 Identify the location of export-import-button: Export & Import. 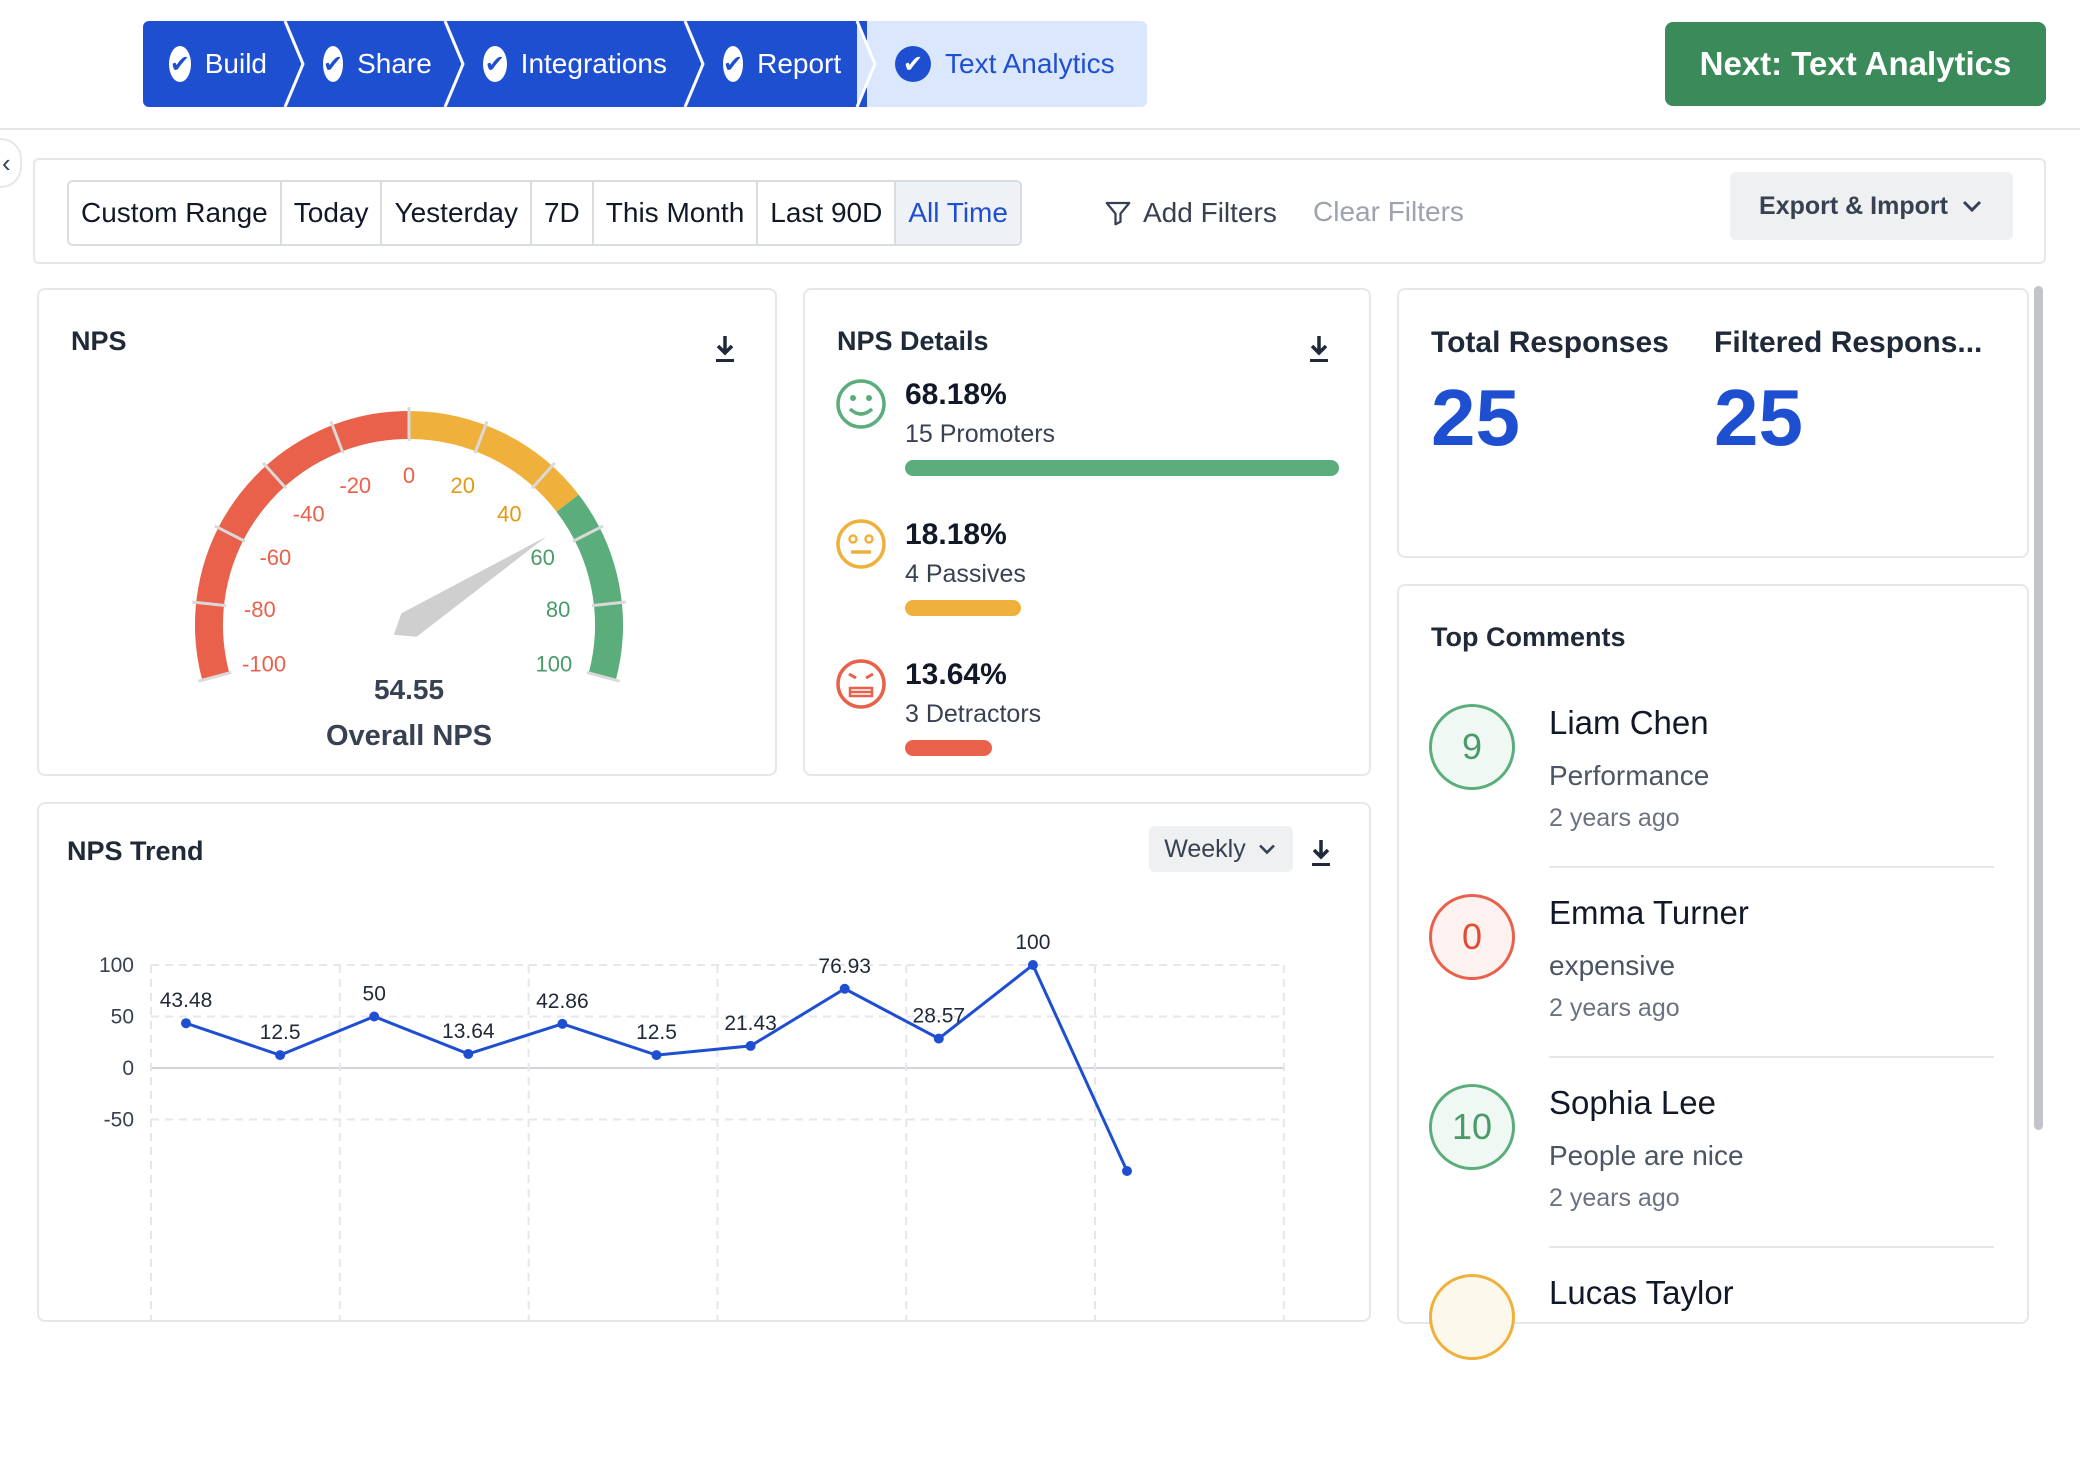
(1871, 206).